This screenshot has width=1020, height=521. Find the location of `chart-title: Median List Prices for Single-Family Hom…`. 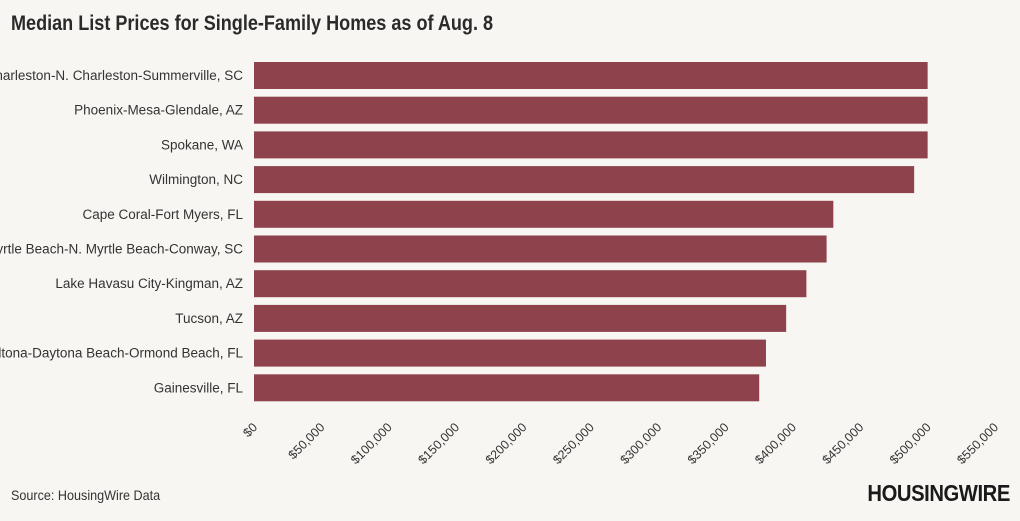

chart-title: Median List Prices for Single-Family Hom… is located at coordinates (252, 23).